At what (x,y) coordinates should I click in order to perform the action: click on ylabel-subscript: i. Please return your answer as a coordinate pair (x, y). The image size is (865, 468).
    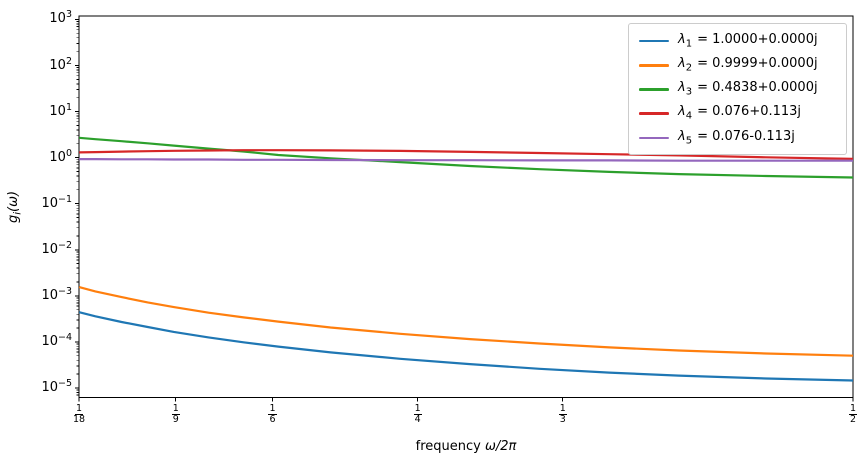
    Looking at the image, I should click on (18, 213).